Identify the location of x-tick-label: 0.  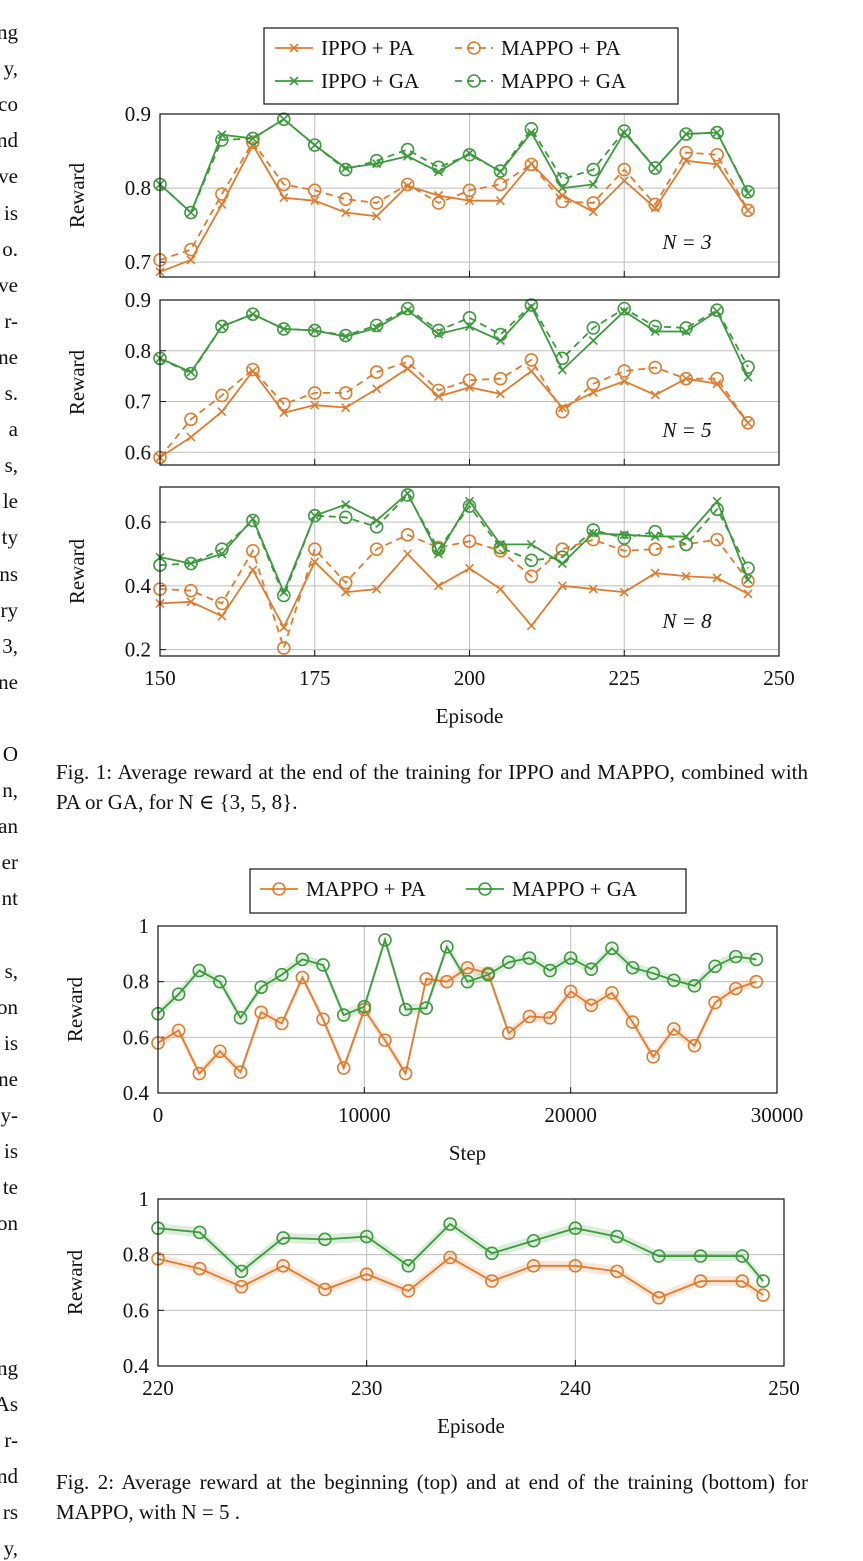
(158, 1115).